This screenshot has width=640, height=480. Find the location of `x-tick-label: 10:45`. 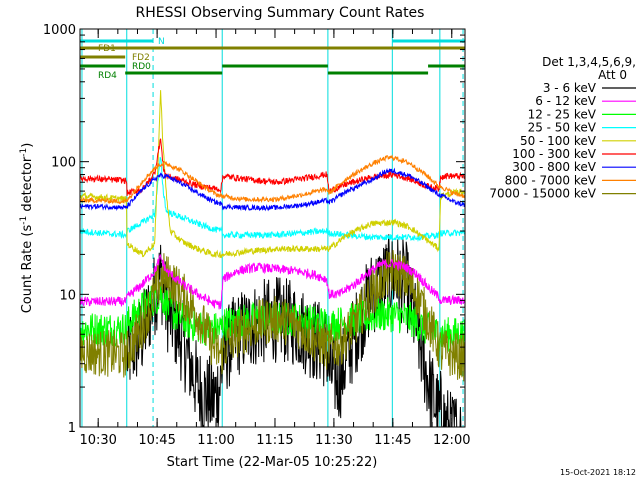

x-tick-label: 10:45 is located at coordinates (156, 440).